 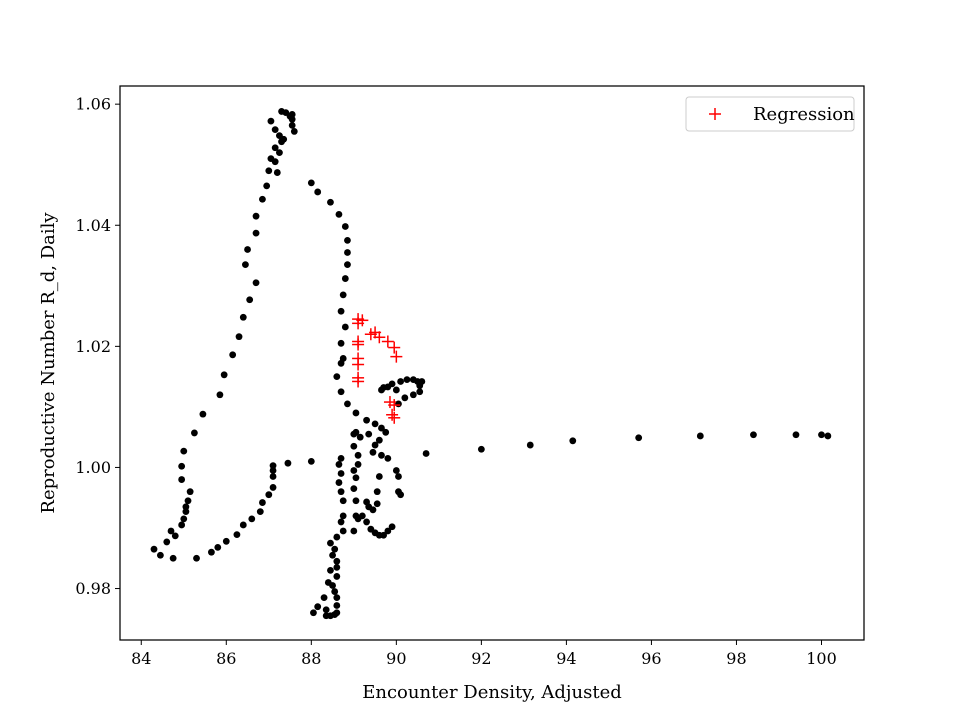 What do you see at coordinates (93, 588) in the screenshot?
I see `y-tick-label: 0.98` at bounding box center [93, 588].